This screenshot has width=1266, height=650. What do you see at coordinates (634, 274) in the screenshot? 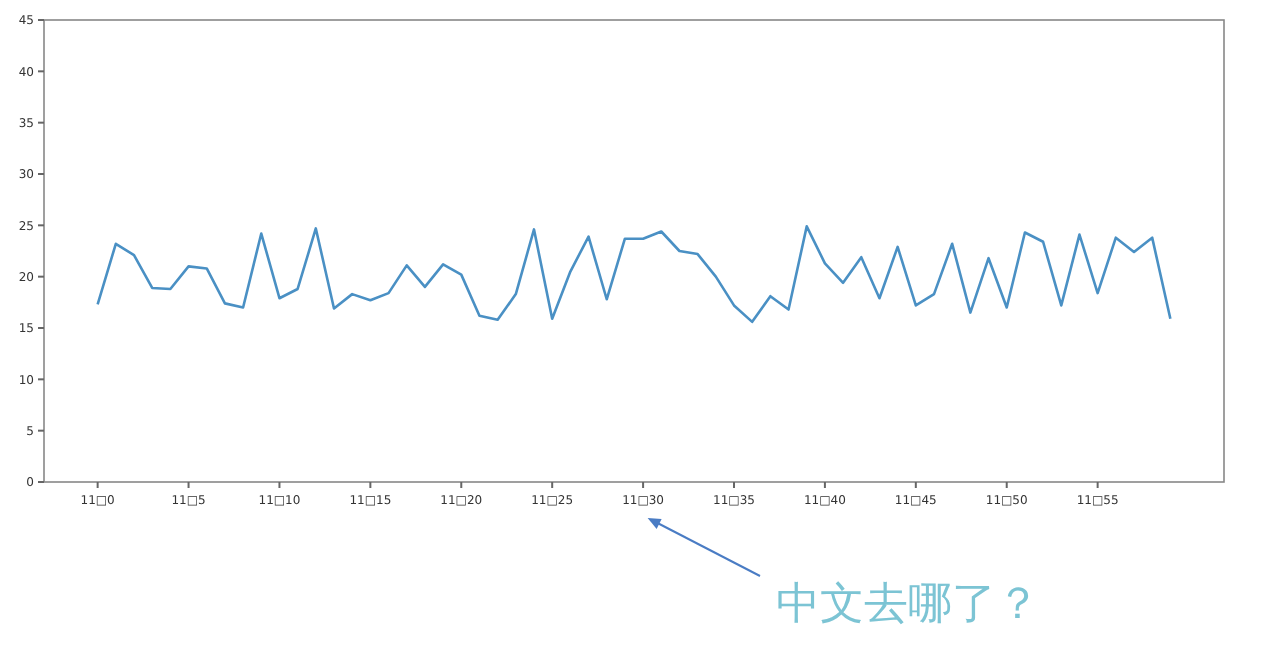
I see `line-series` at bounding box center [634, 274].